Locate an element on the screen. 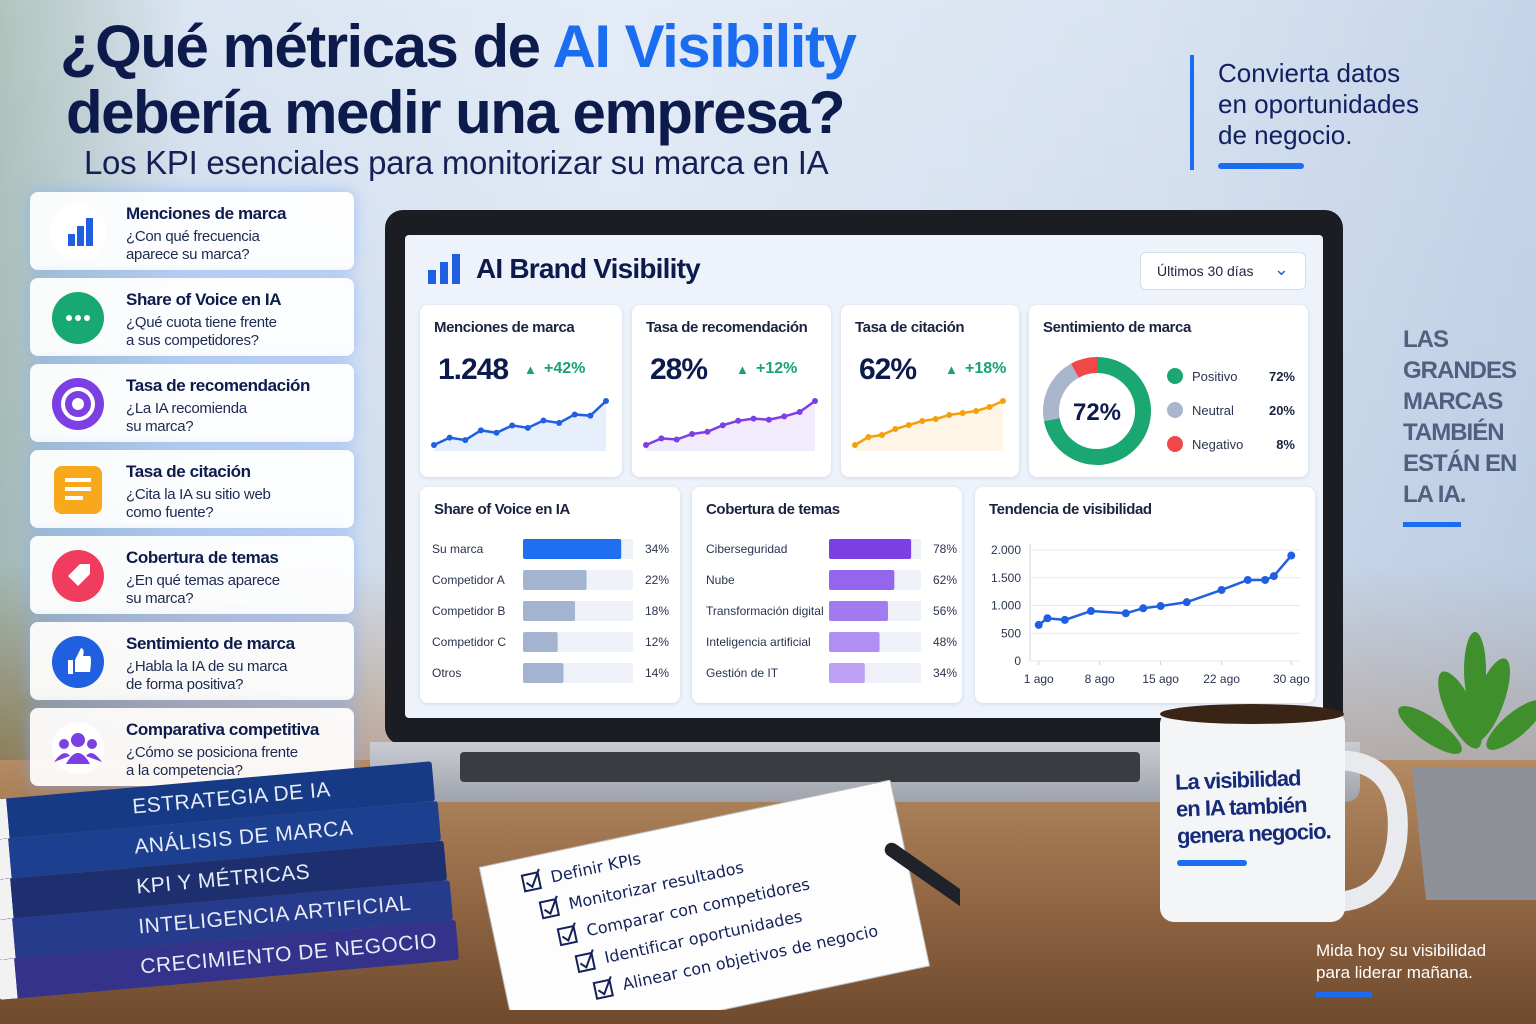  bar-label: Nube is located at coordinates (720, 580).